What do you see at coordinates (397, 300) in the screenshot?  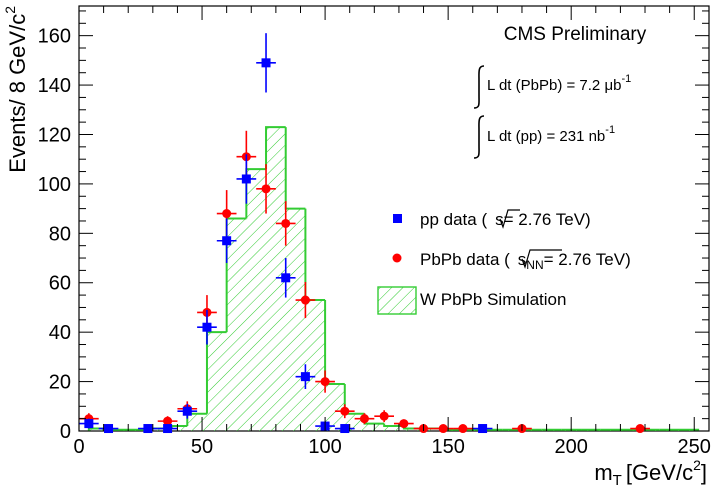 I see `legend-marker-sim` at bounding box center [397, 300].